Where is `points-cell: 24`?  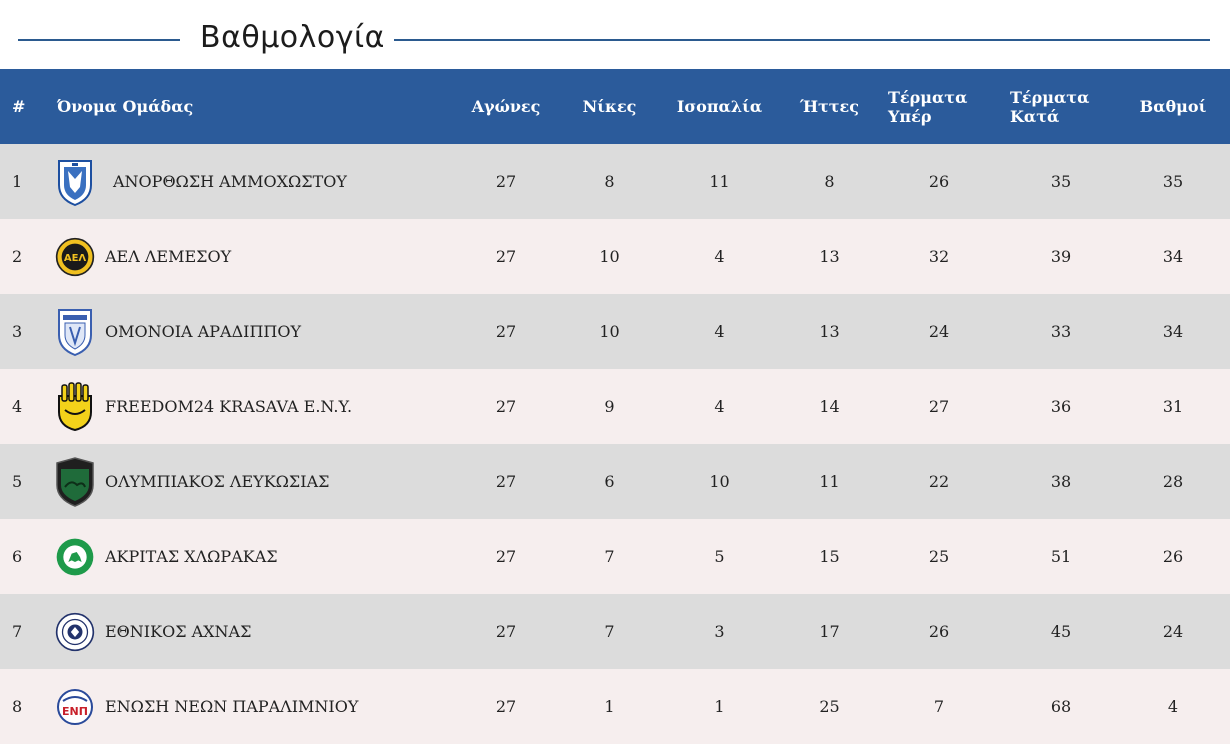
points-cell: 24 is located at coordinates (1173, 631).